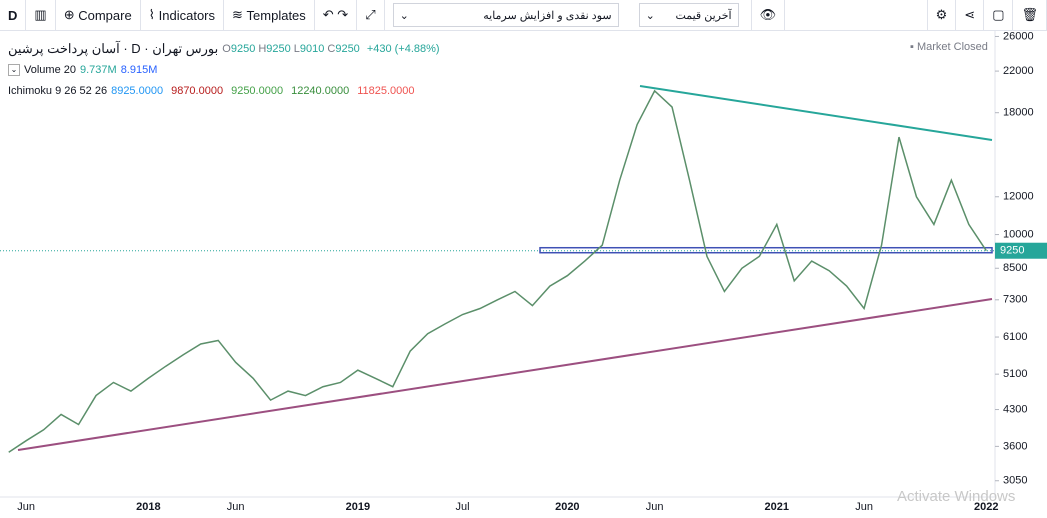  What do you see at coordinates (986, 507) in the screenshot?
I see `x-tick-label: 2022` at bounding box center [986, 507].